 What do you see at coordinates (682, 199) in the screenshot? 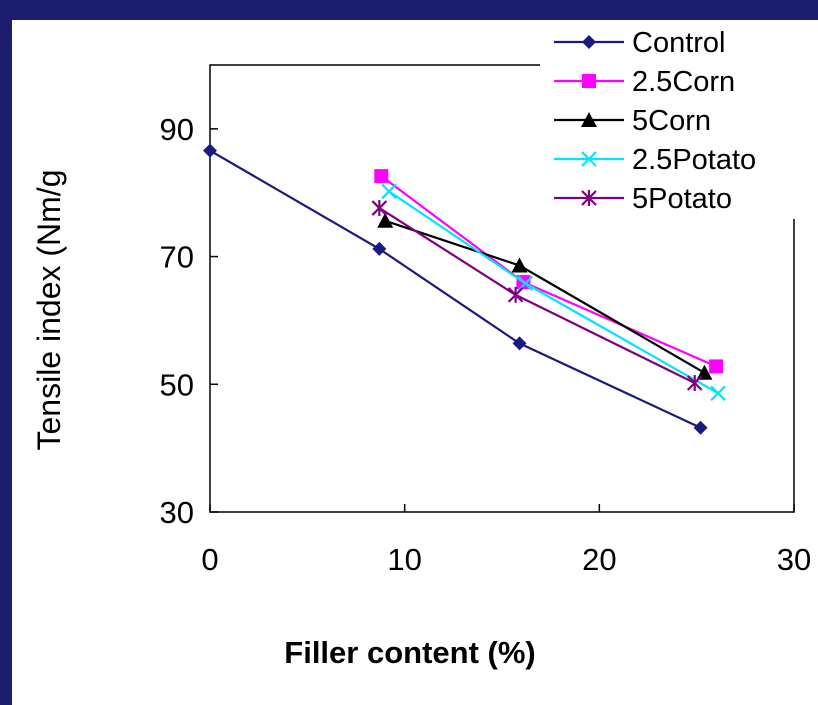
I see `legend-label: 5Potato` at bounding box center [682, 199].